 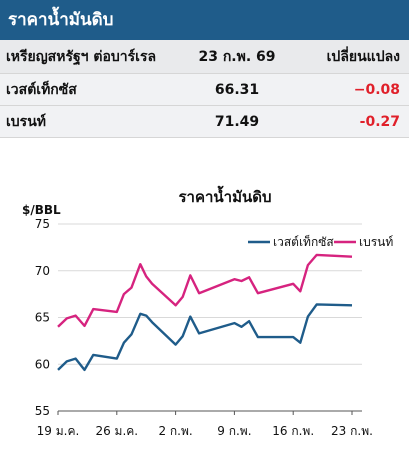 What do you see at coordinates (376, 242) in the screenshot?
I see `legend-label: เบรนท์` at bounding box center [376, 242].